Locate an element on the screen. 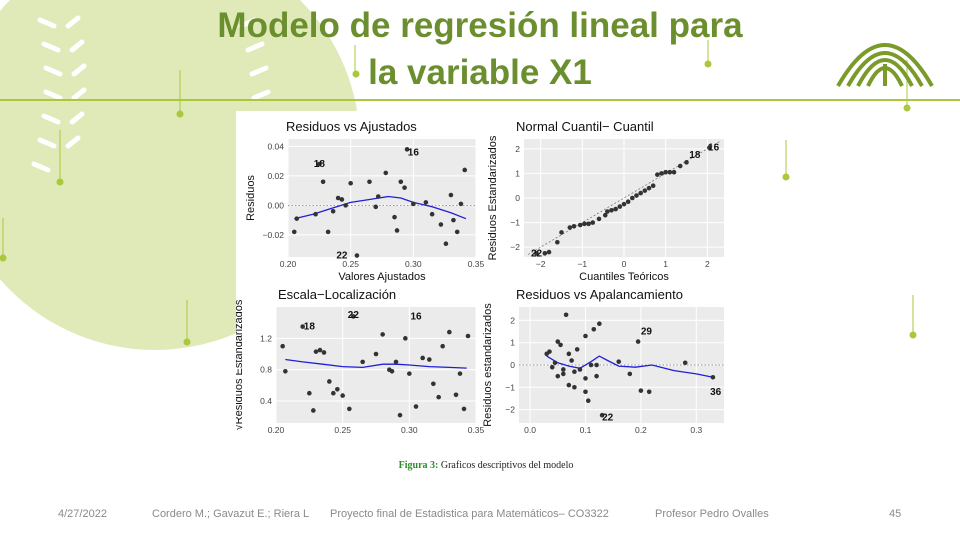  y-axis-label: Residuos Estandarizados is located at coordinates (493, 197).